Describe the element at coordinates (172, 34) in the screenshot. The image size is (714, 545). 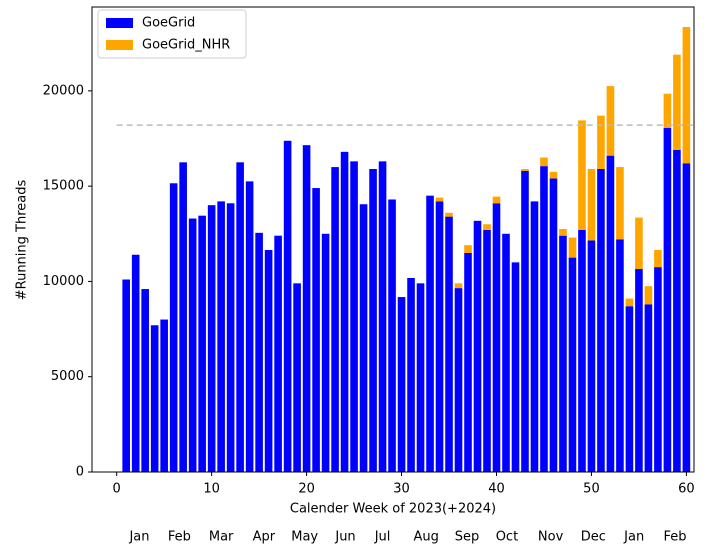
I see `legend-box` at that location.